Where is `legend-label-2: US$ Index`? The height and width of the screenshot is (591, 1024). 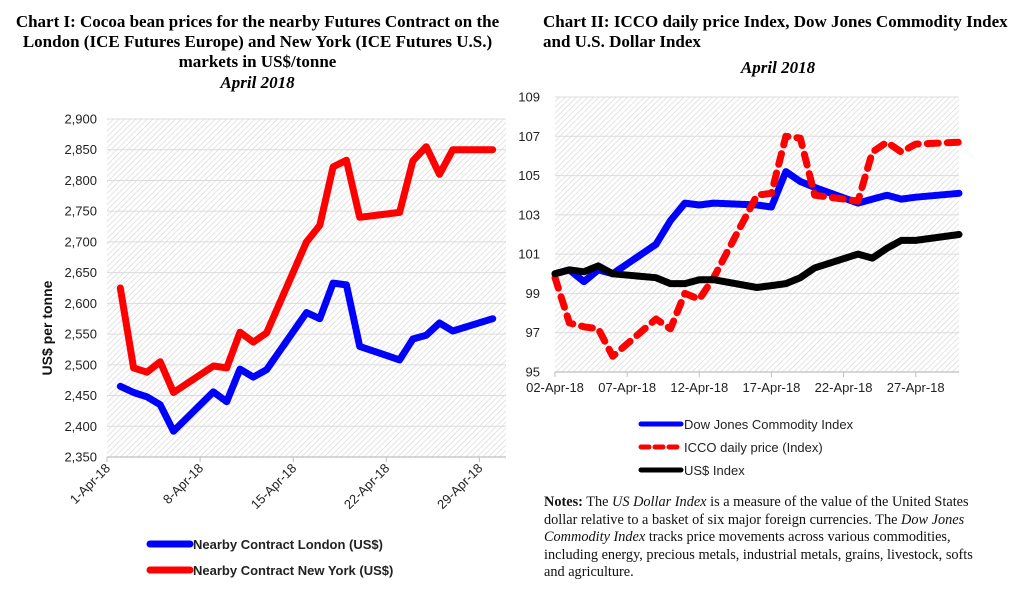 legend-label-2: US$ Index is located at coordinates (714, 470).